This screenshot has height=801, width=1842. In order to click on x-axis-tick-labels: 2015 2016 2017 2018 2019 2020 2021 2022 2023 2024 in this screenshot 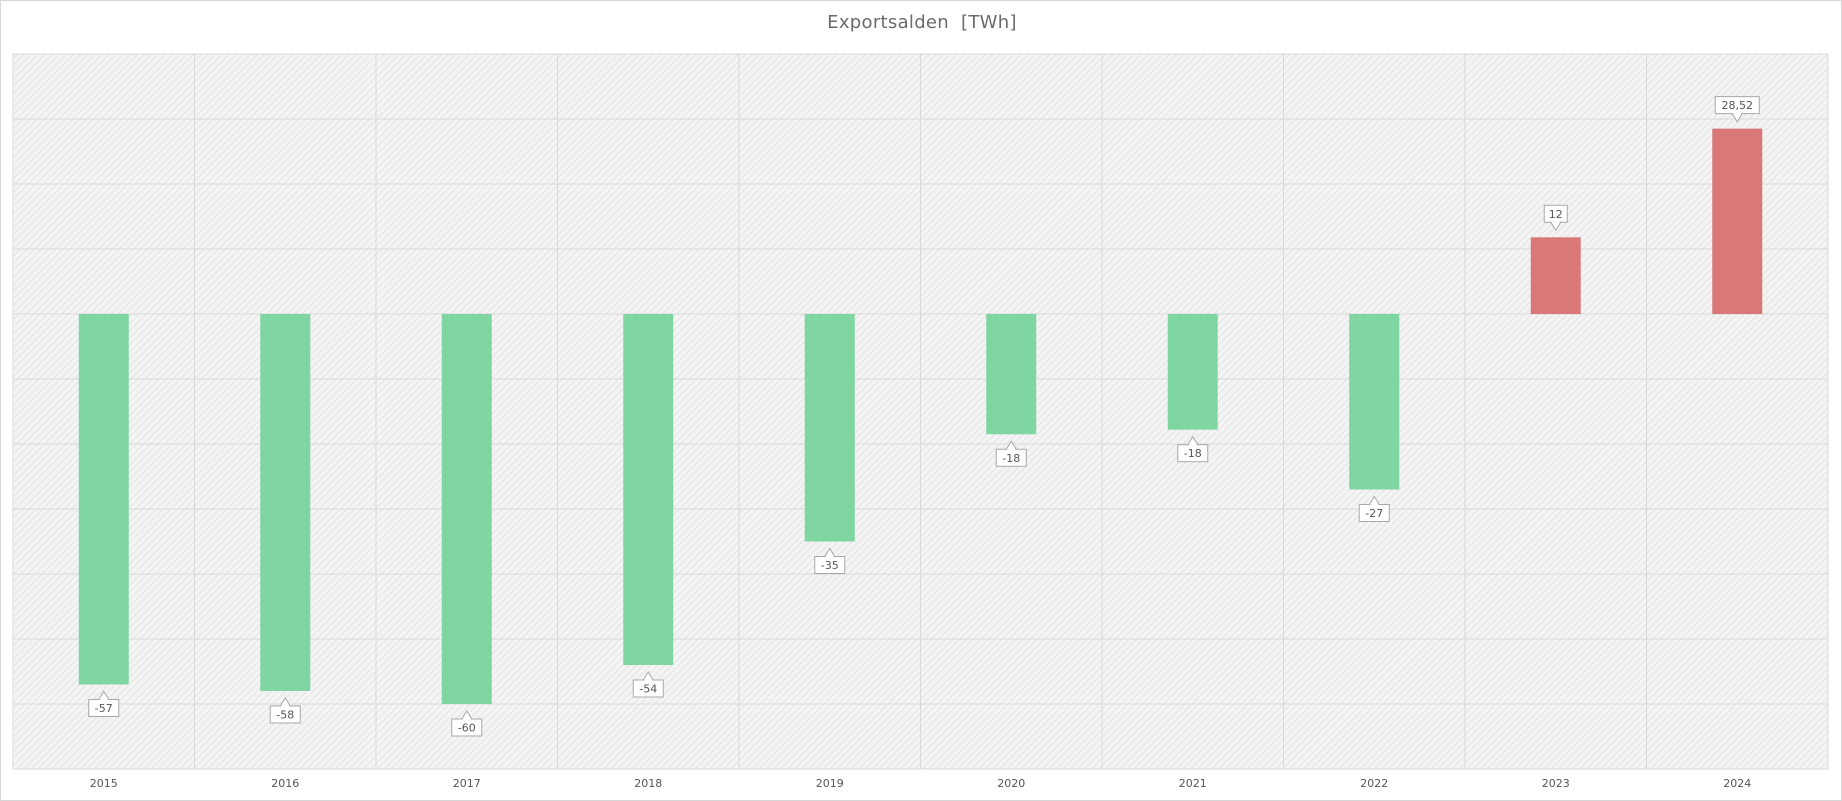, I will do `click(921, 783)`.